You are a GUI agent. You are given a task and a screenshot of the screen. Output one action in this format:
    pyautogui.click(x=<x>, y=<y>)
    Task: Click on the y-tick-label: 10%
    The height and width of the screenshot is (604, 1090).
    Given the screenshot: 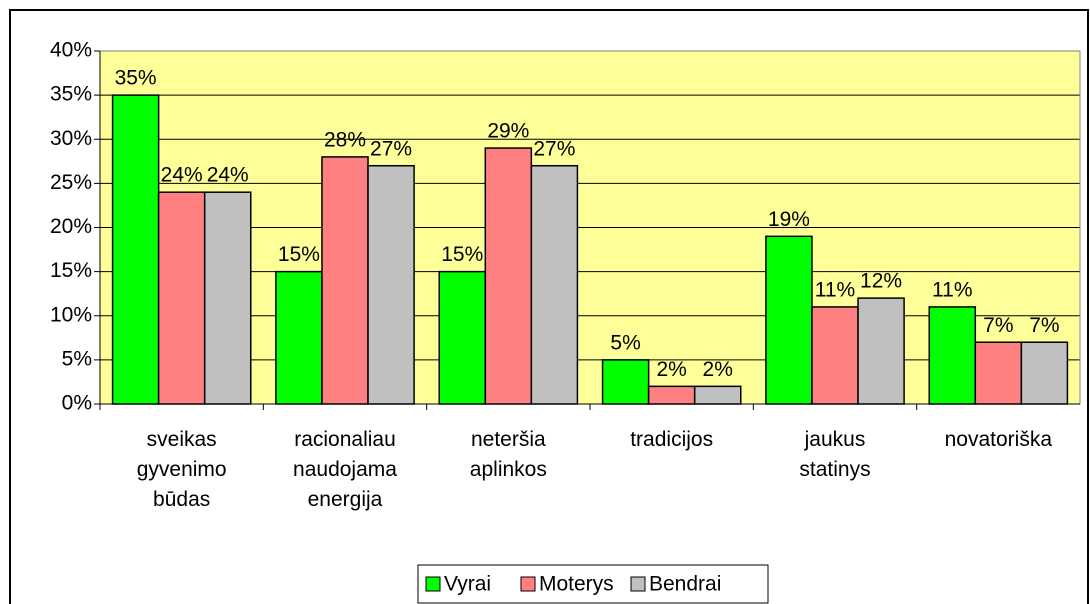 What is the action you would take?
    pyautogui.click(x=71, y=314)
    